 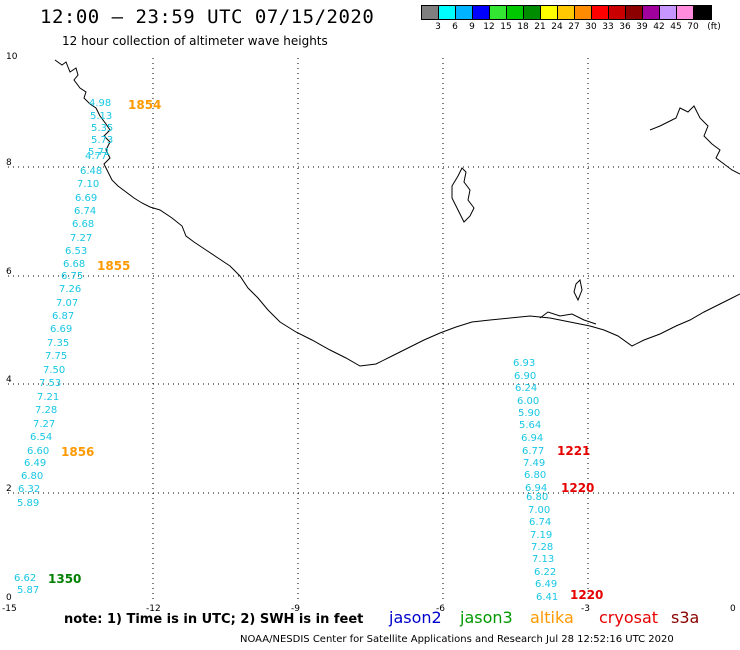 I want to click on wave-height-value: 6.60, so click(x=38, y=451).